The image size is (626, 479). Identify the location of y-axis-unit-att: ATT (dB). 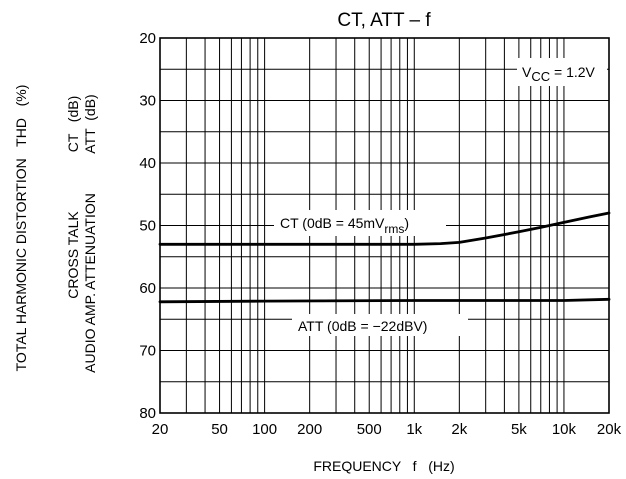
(90, 123).